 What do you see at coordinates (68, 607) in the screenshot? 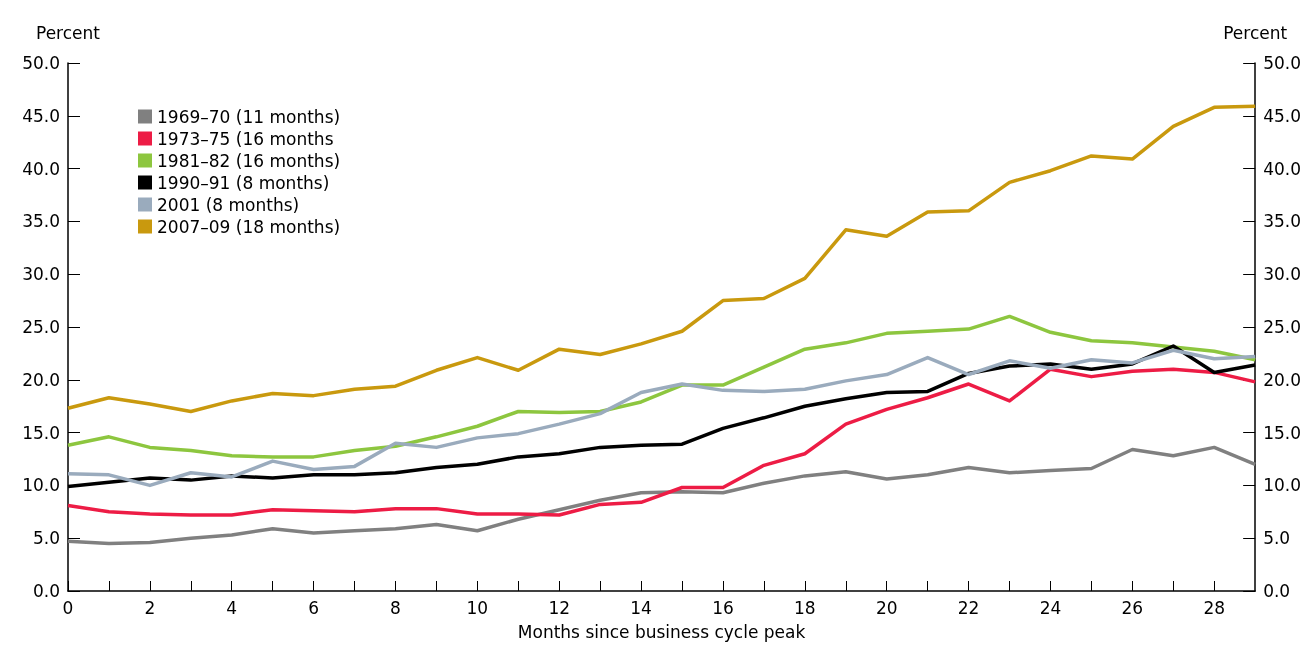
I see `x-tick-label: 0` at bounding box center [68, 607].